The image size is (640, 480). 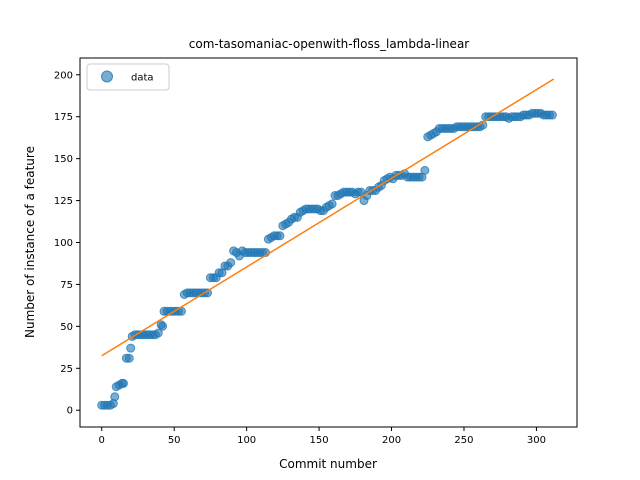 What do you see at coordinates (66, 327) in the screenshot?
I see `y-tick-label: 50` at bounding box center [66, 327].